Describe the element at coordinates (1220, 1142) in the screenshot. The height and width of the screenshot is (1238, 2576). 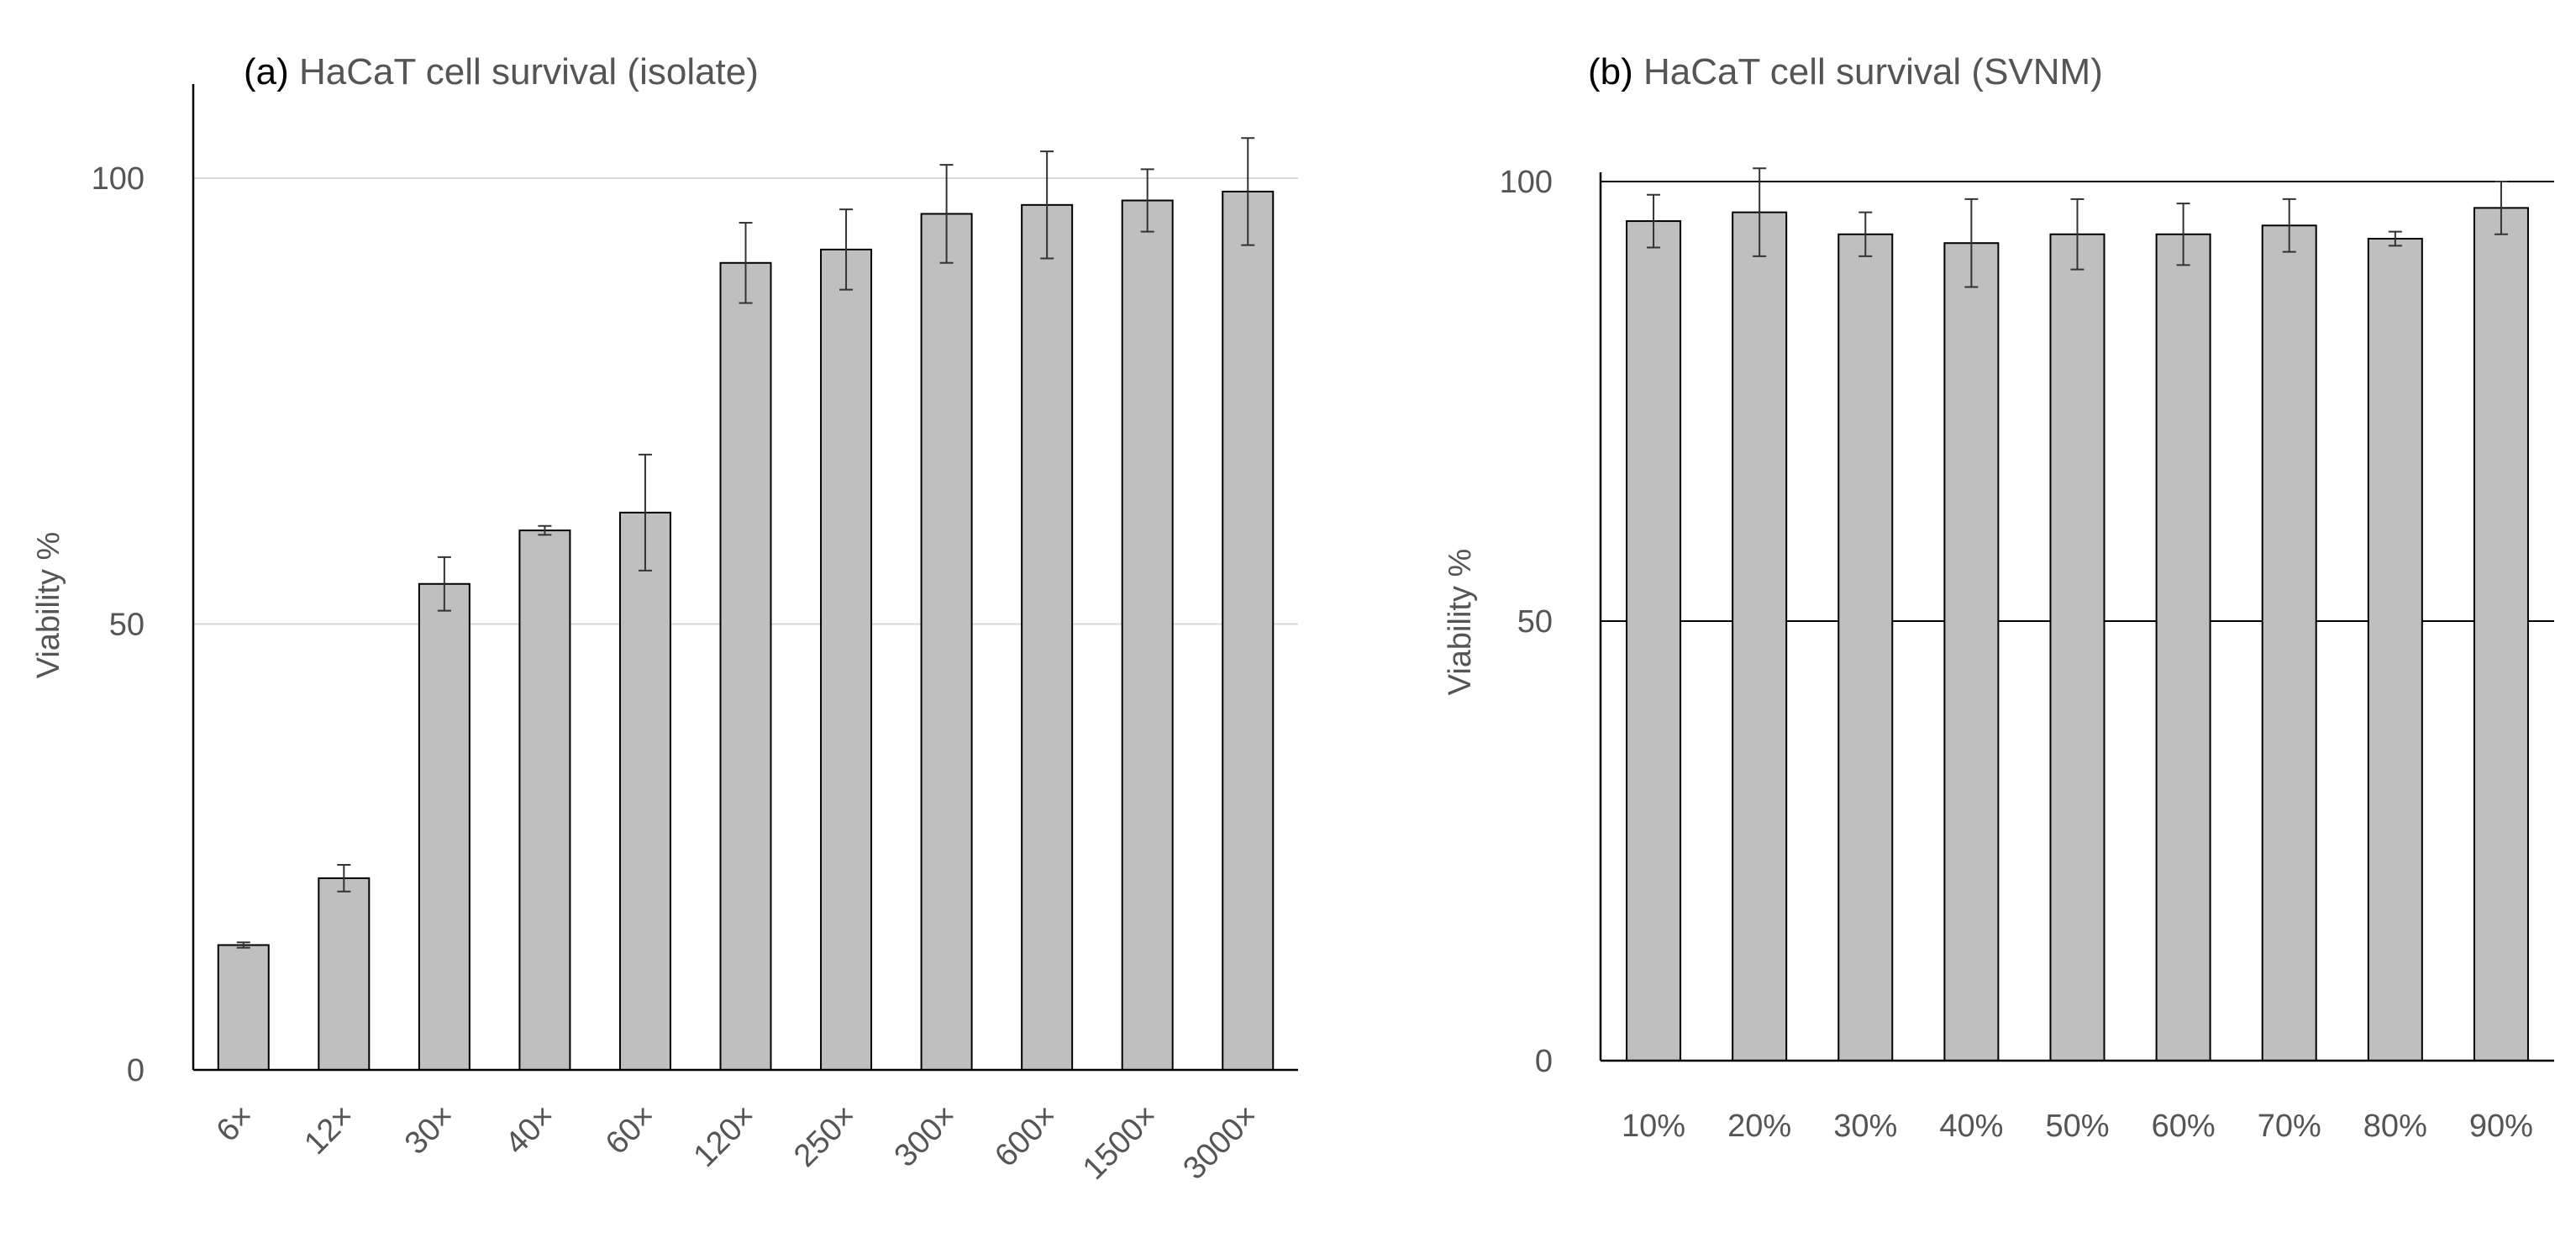
I see `x-tick-label: 3000×` at that location.